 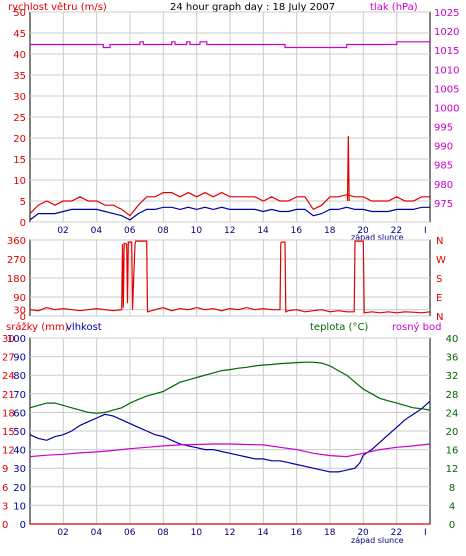 I want to click on panel1-x-tick-label: 14, so click(x=263, y=231).